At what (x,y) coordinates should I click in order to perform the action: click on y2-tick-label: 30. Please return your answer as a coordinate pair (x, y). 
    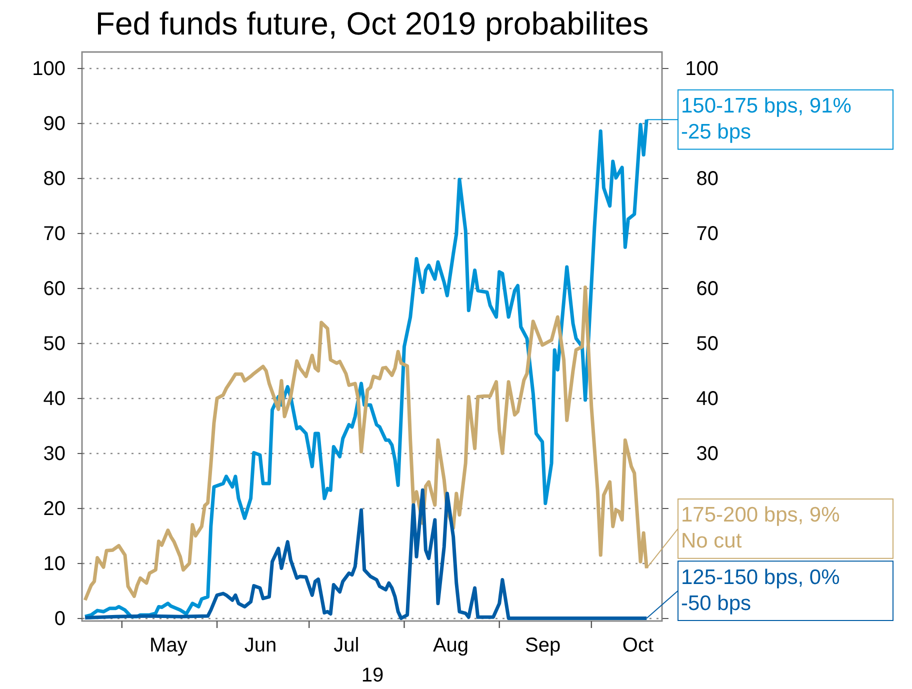
    Looking at the image, I should click on (707, 453).